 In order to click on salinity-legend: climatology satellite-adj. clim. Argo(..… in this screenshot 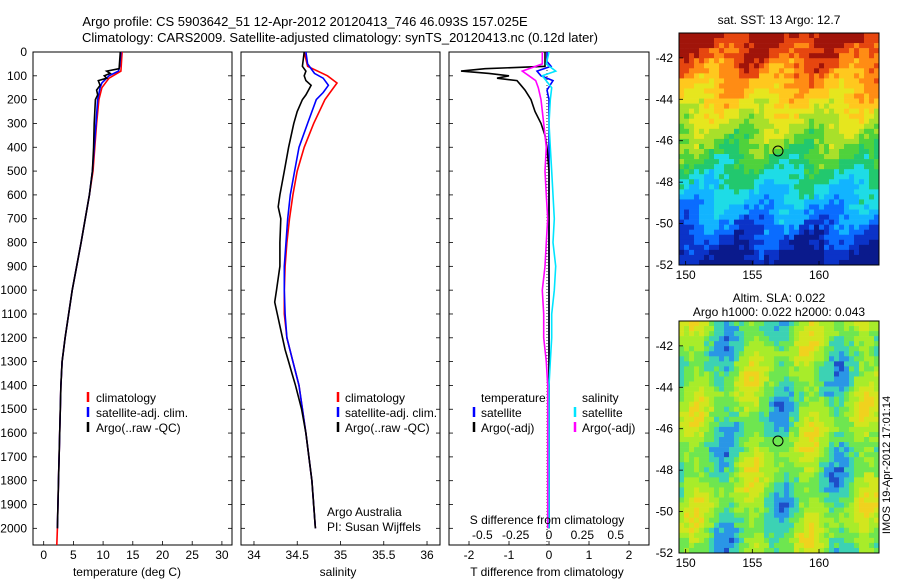, I will do `click(386, 413)`.